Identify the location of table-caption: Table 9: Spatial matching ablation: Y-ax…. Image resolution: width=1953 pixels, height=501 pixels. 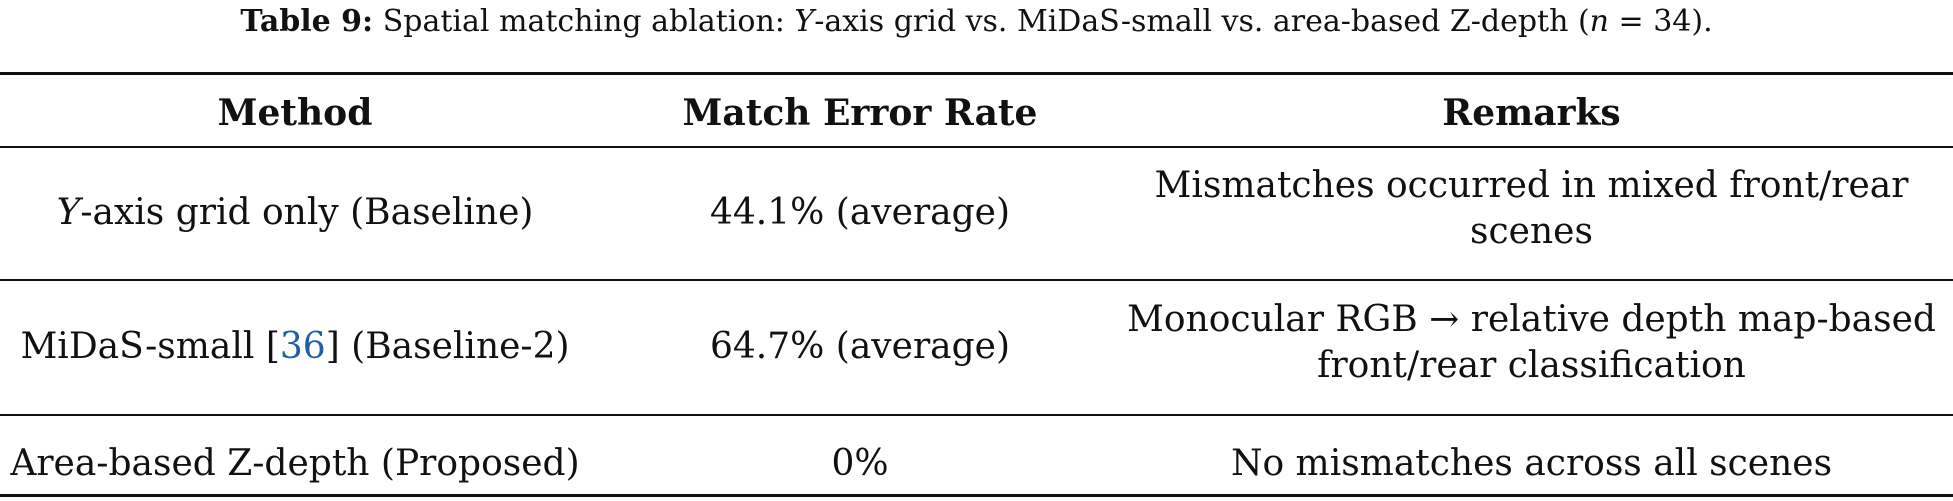
(976, 24).